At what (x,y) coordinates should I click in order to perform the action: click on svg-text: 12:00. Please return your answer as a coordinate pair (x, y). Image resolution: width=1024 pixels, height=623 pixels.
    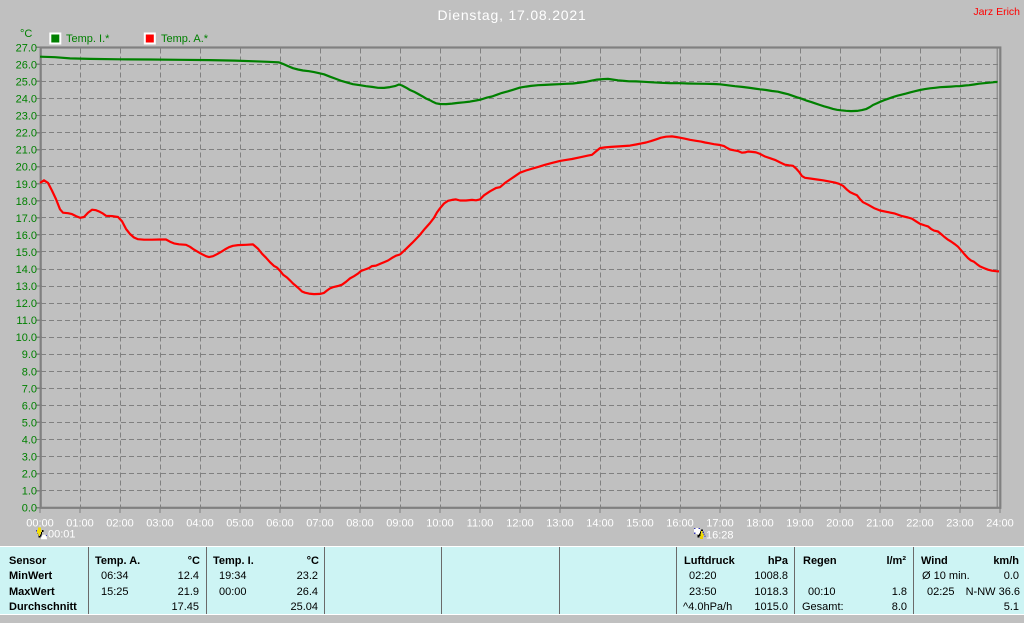
    Looking at the image, I should click on (520, 524).